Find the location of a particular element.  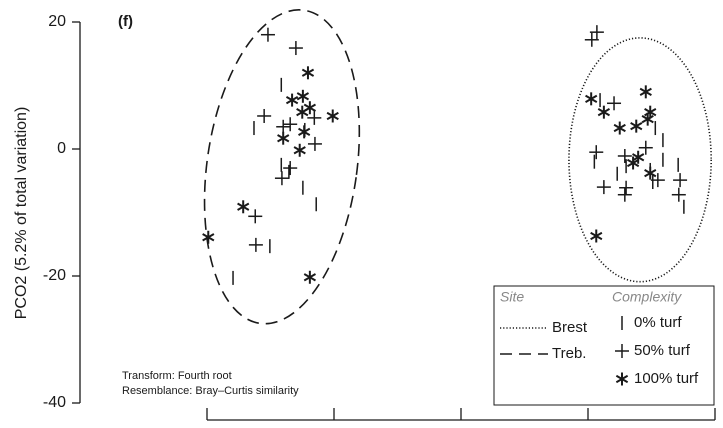

y-tick-label: 20 is located at coordinates (57, 21).